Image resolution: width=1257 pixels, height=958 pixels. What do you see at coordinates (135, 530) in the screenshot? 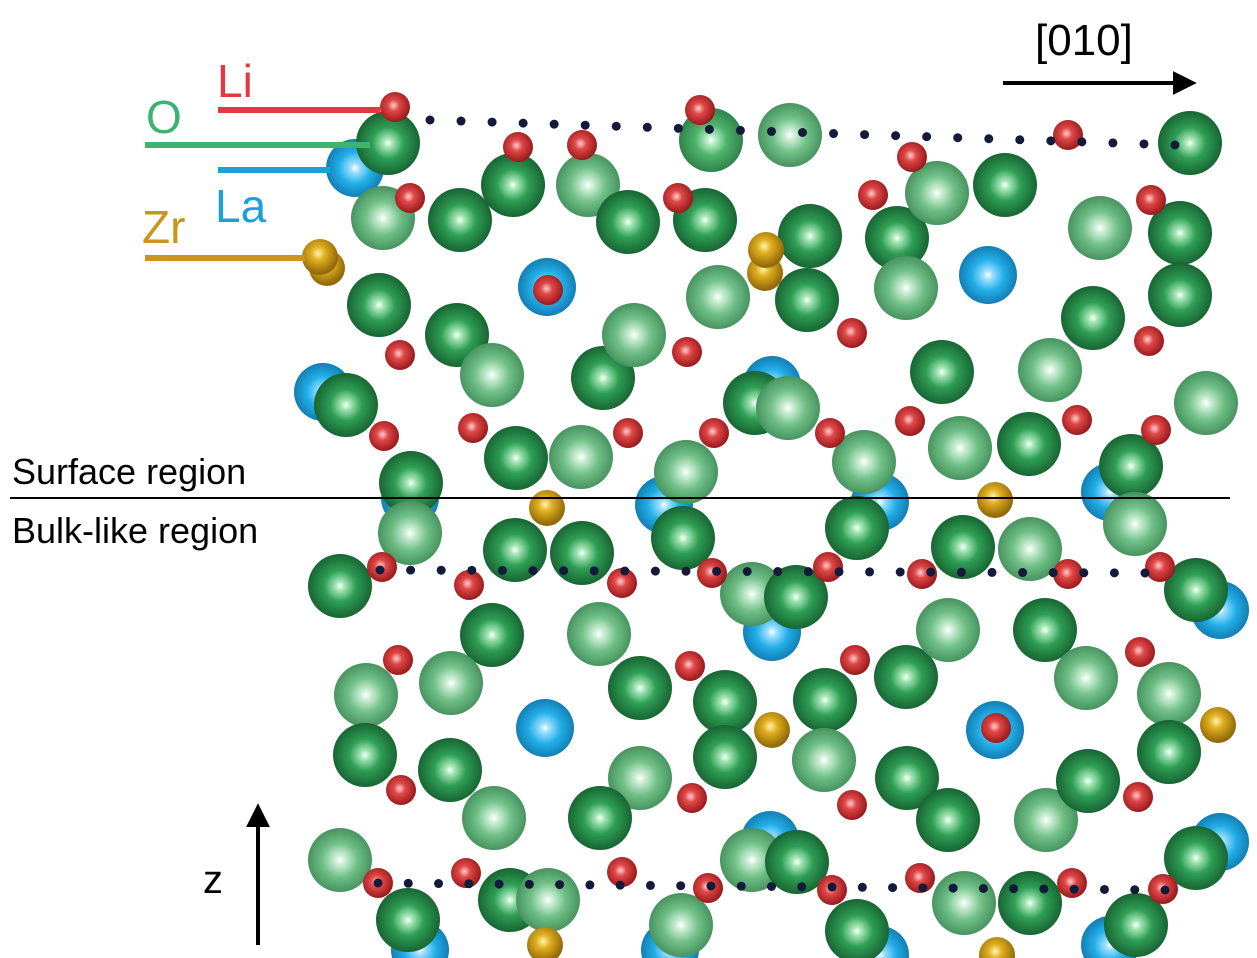
I see `bulk-region-label: Bulk-like region` at bounding box center [135, 530].